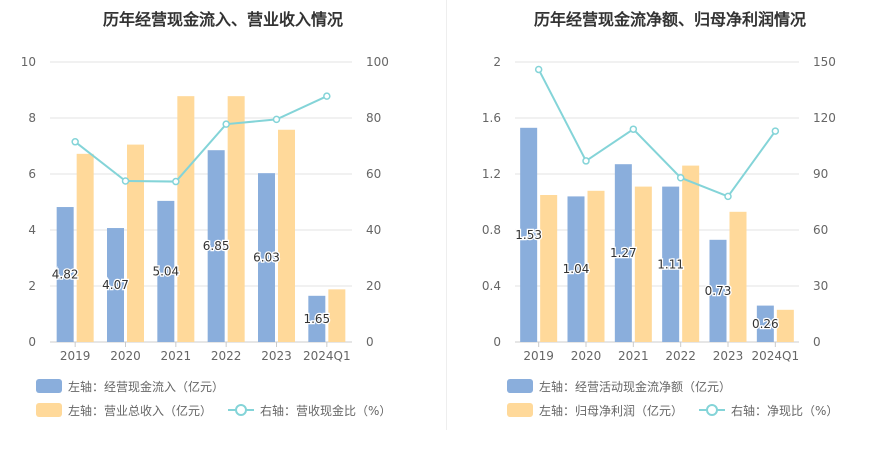 Image resolution: width=893 pixels, height=458 pixels. Describe the element at coordinates (611, 410) in the screenshot. I see `legend-label-net-profit: 左轴：归母净利润（亿元）` at that location.